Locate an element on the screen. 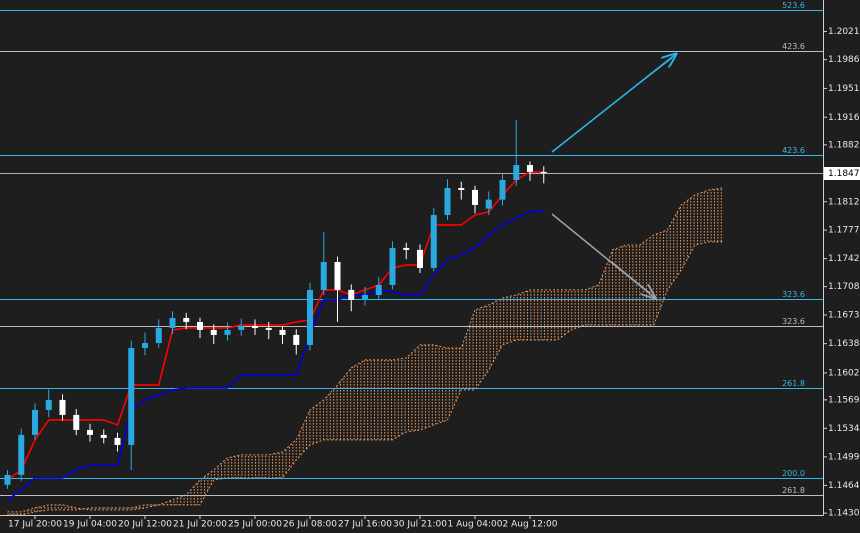 Image resolution: width=860 pixels, height=533 pixels. projection-arrow-down is located at coordinates (603, 255).